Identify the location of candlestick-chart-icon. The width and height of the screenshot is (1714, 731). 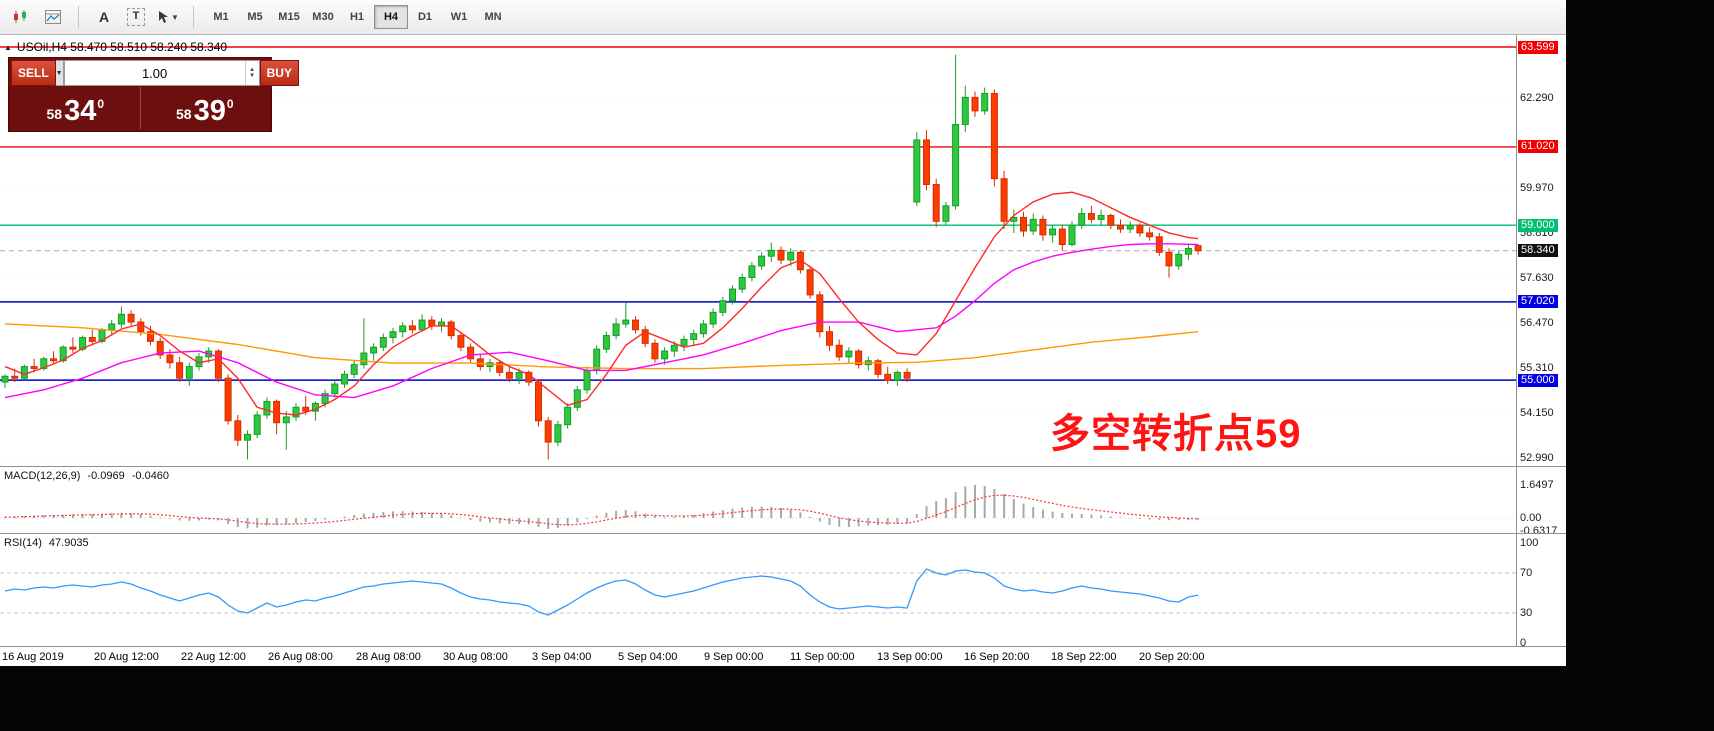
(21, 17).